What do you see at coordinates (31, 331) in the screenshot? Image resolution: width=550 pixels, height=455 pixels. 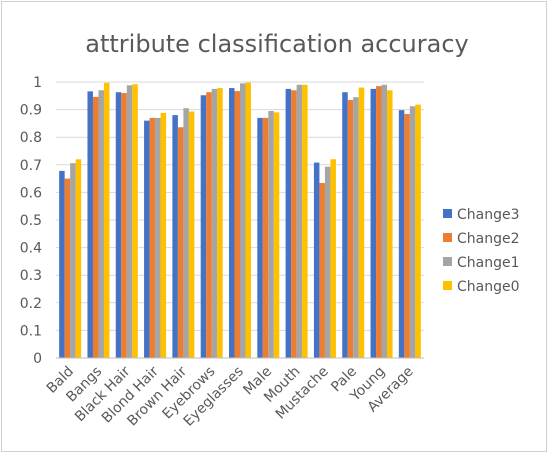 I see `y-tick-label: 0.1` at bounding box center [31, 331].